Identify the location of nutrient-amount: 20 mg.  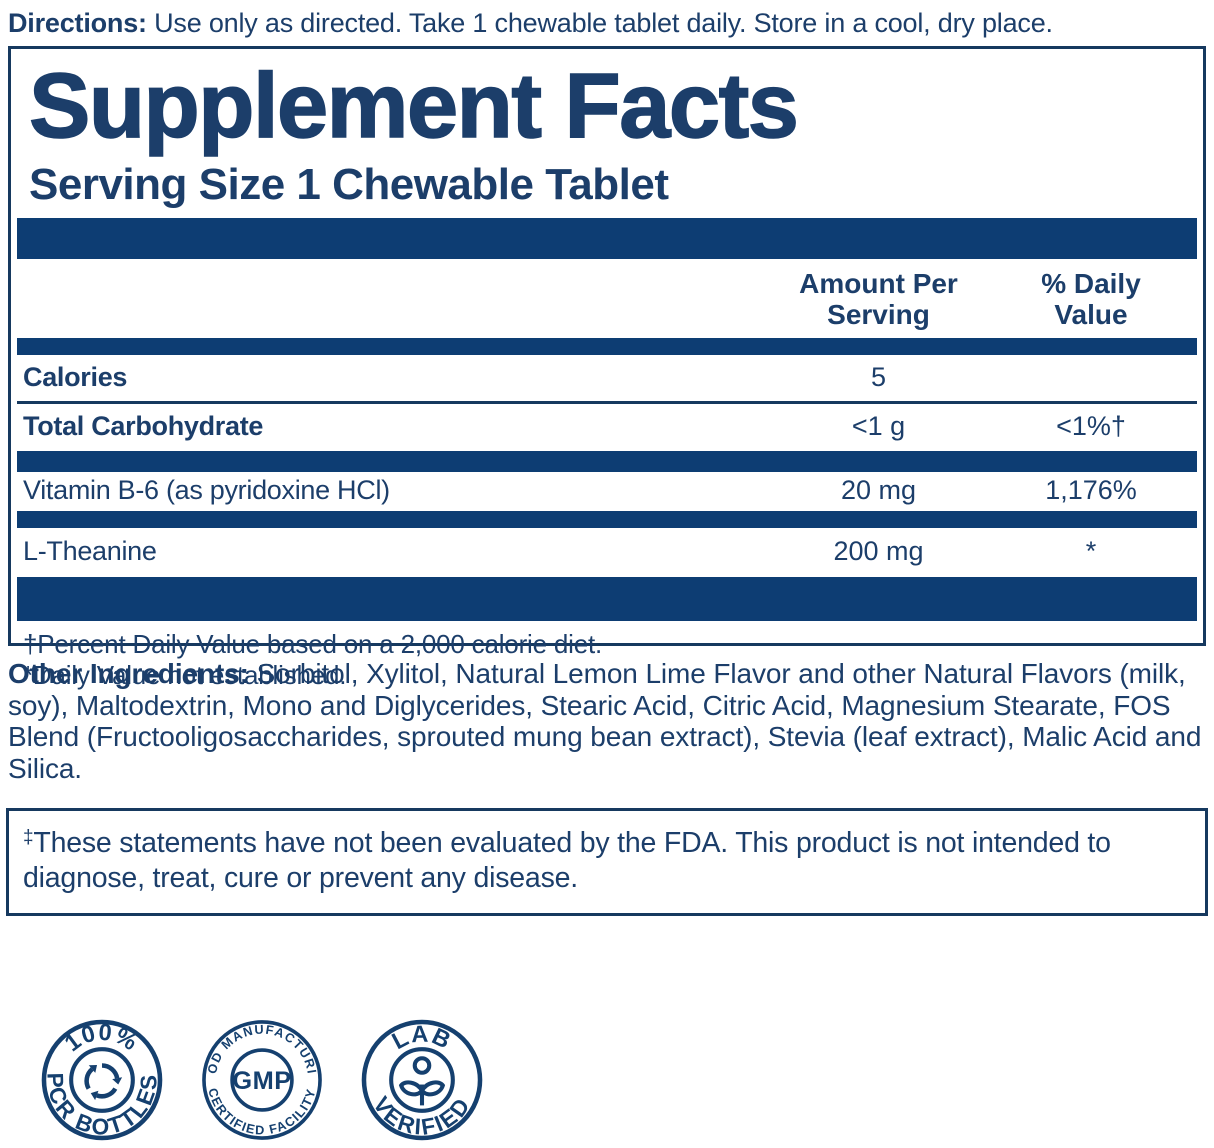
(878, 490).